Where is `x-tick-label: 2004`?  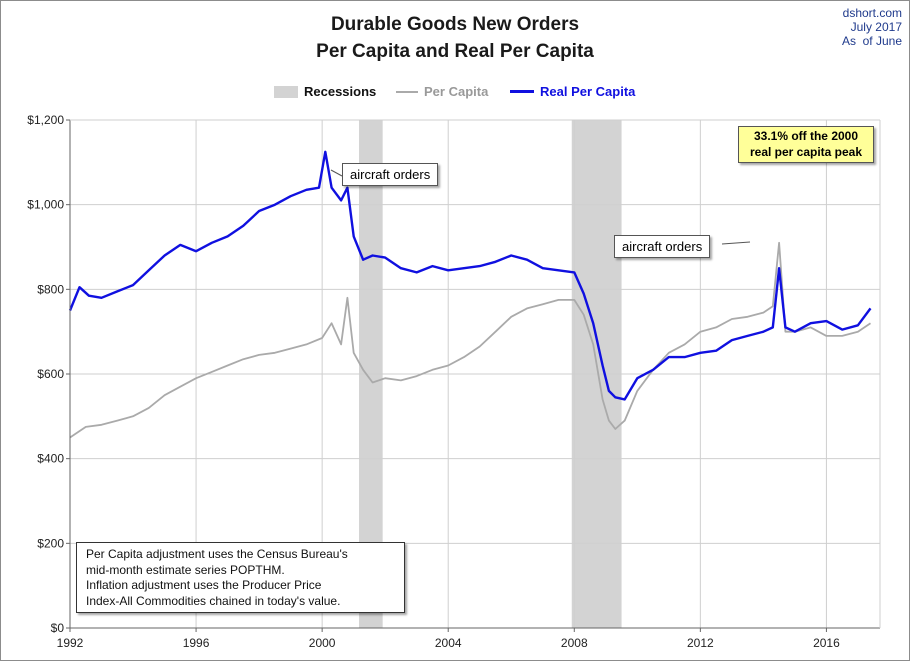 x-tick-label: 2004 is located at coordinates (448, 643).